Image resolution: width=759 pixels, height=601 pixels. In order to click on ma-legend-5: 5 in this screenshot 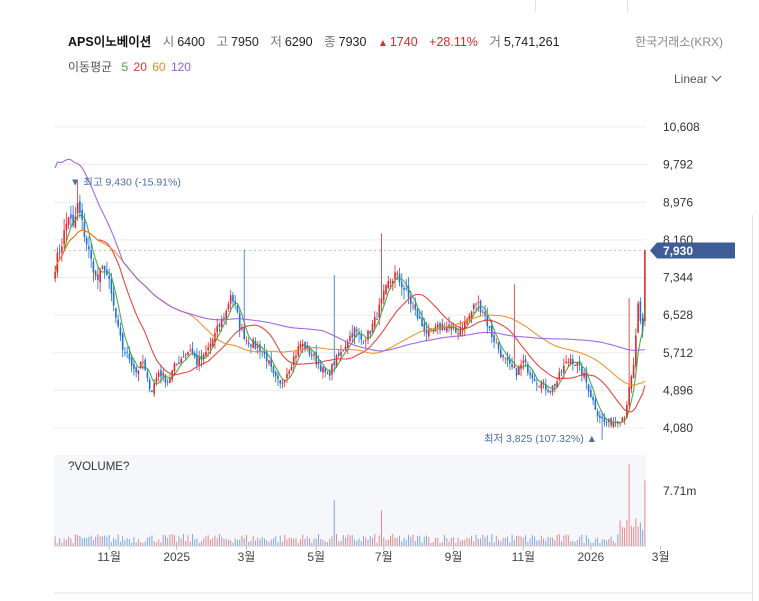, I will do `click(125, 67)`.